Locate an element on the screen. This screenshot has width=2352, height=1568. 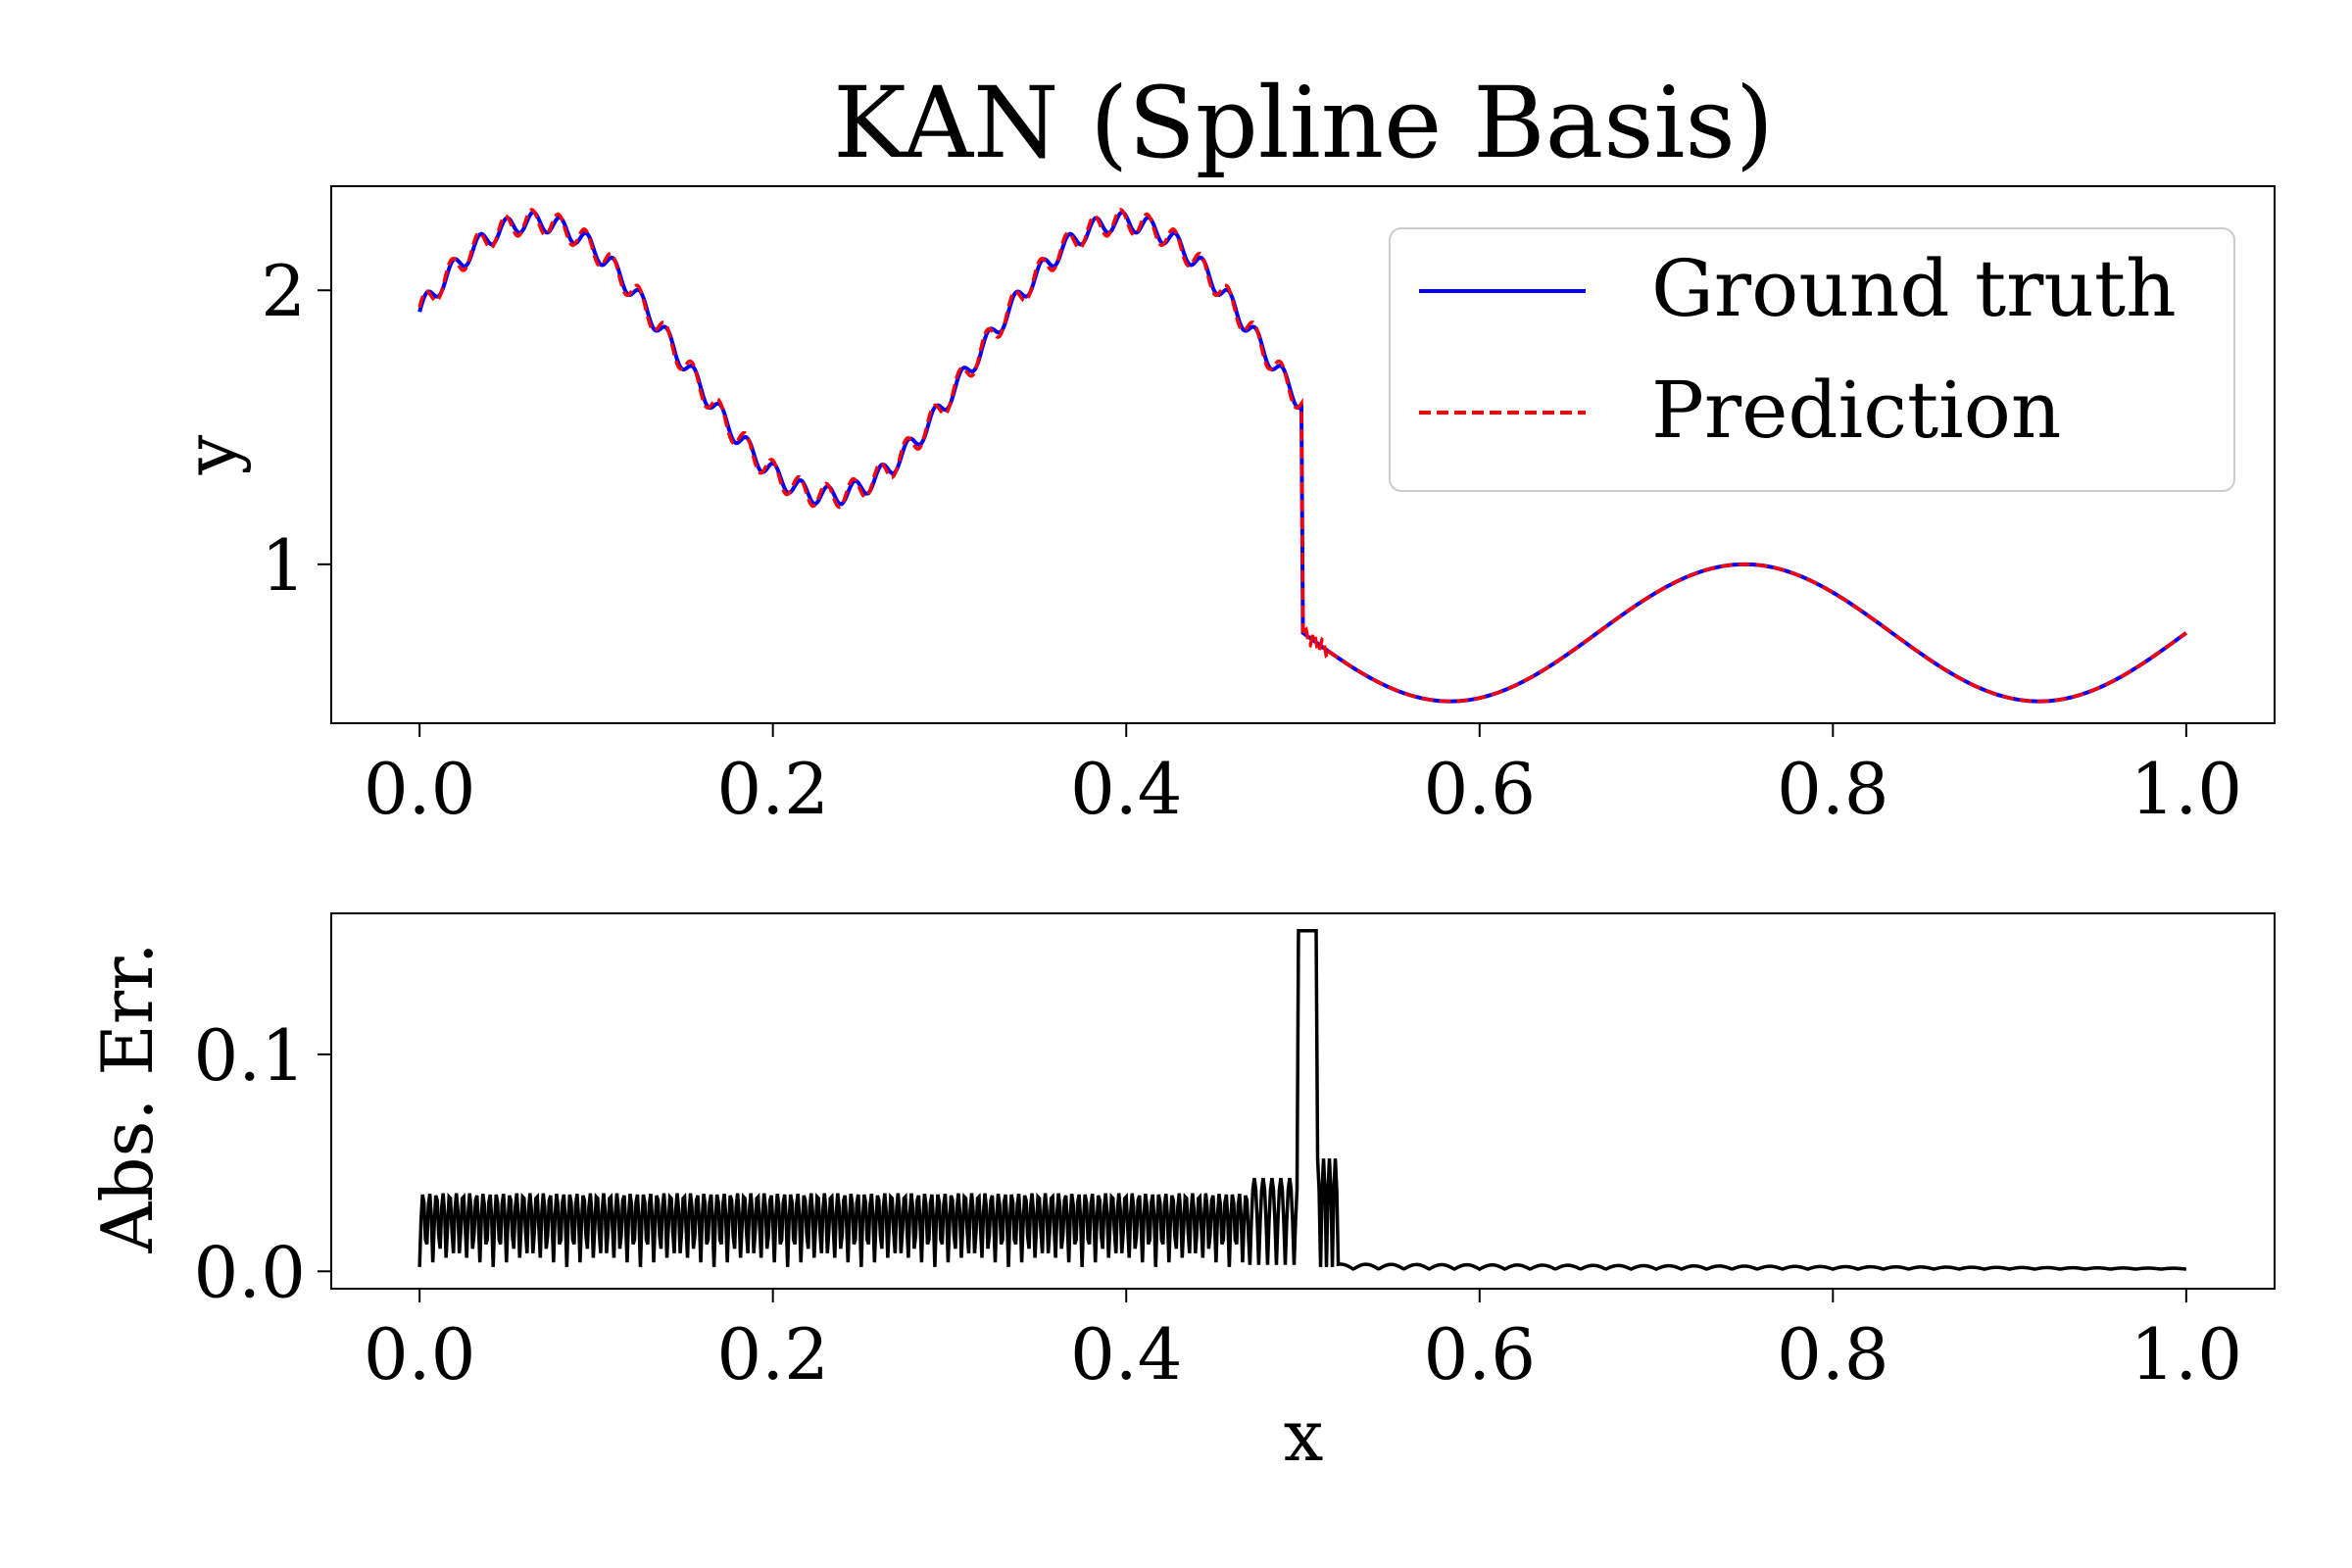
bottom-y-axis-label: Abs. Err. is located at coordinates (127, 1097).